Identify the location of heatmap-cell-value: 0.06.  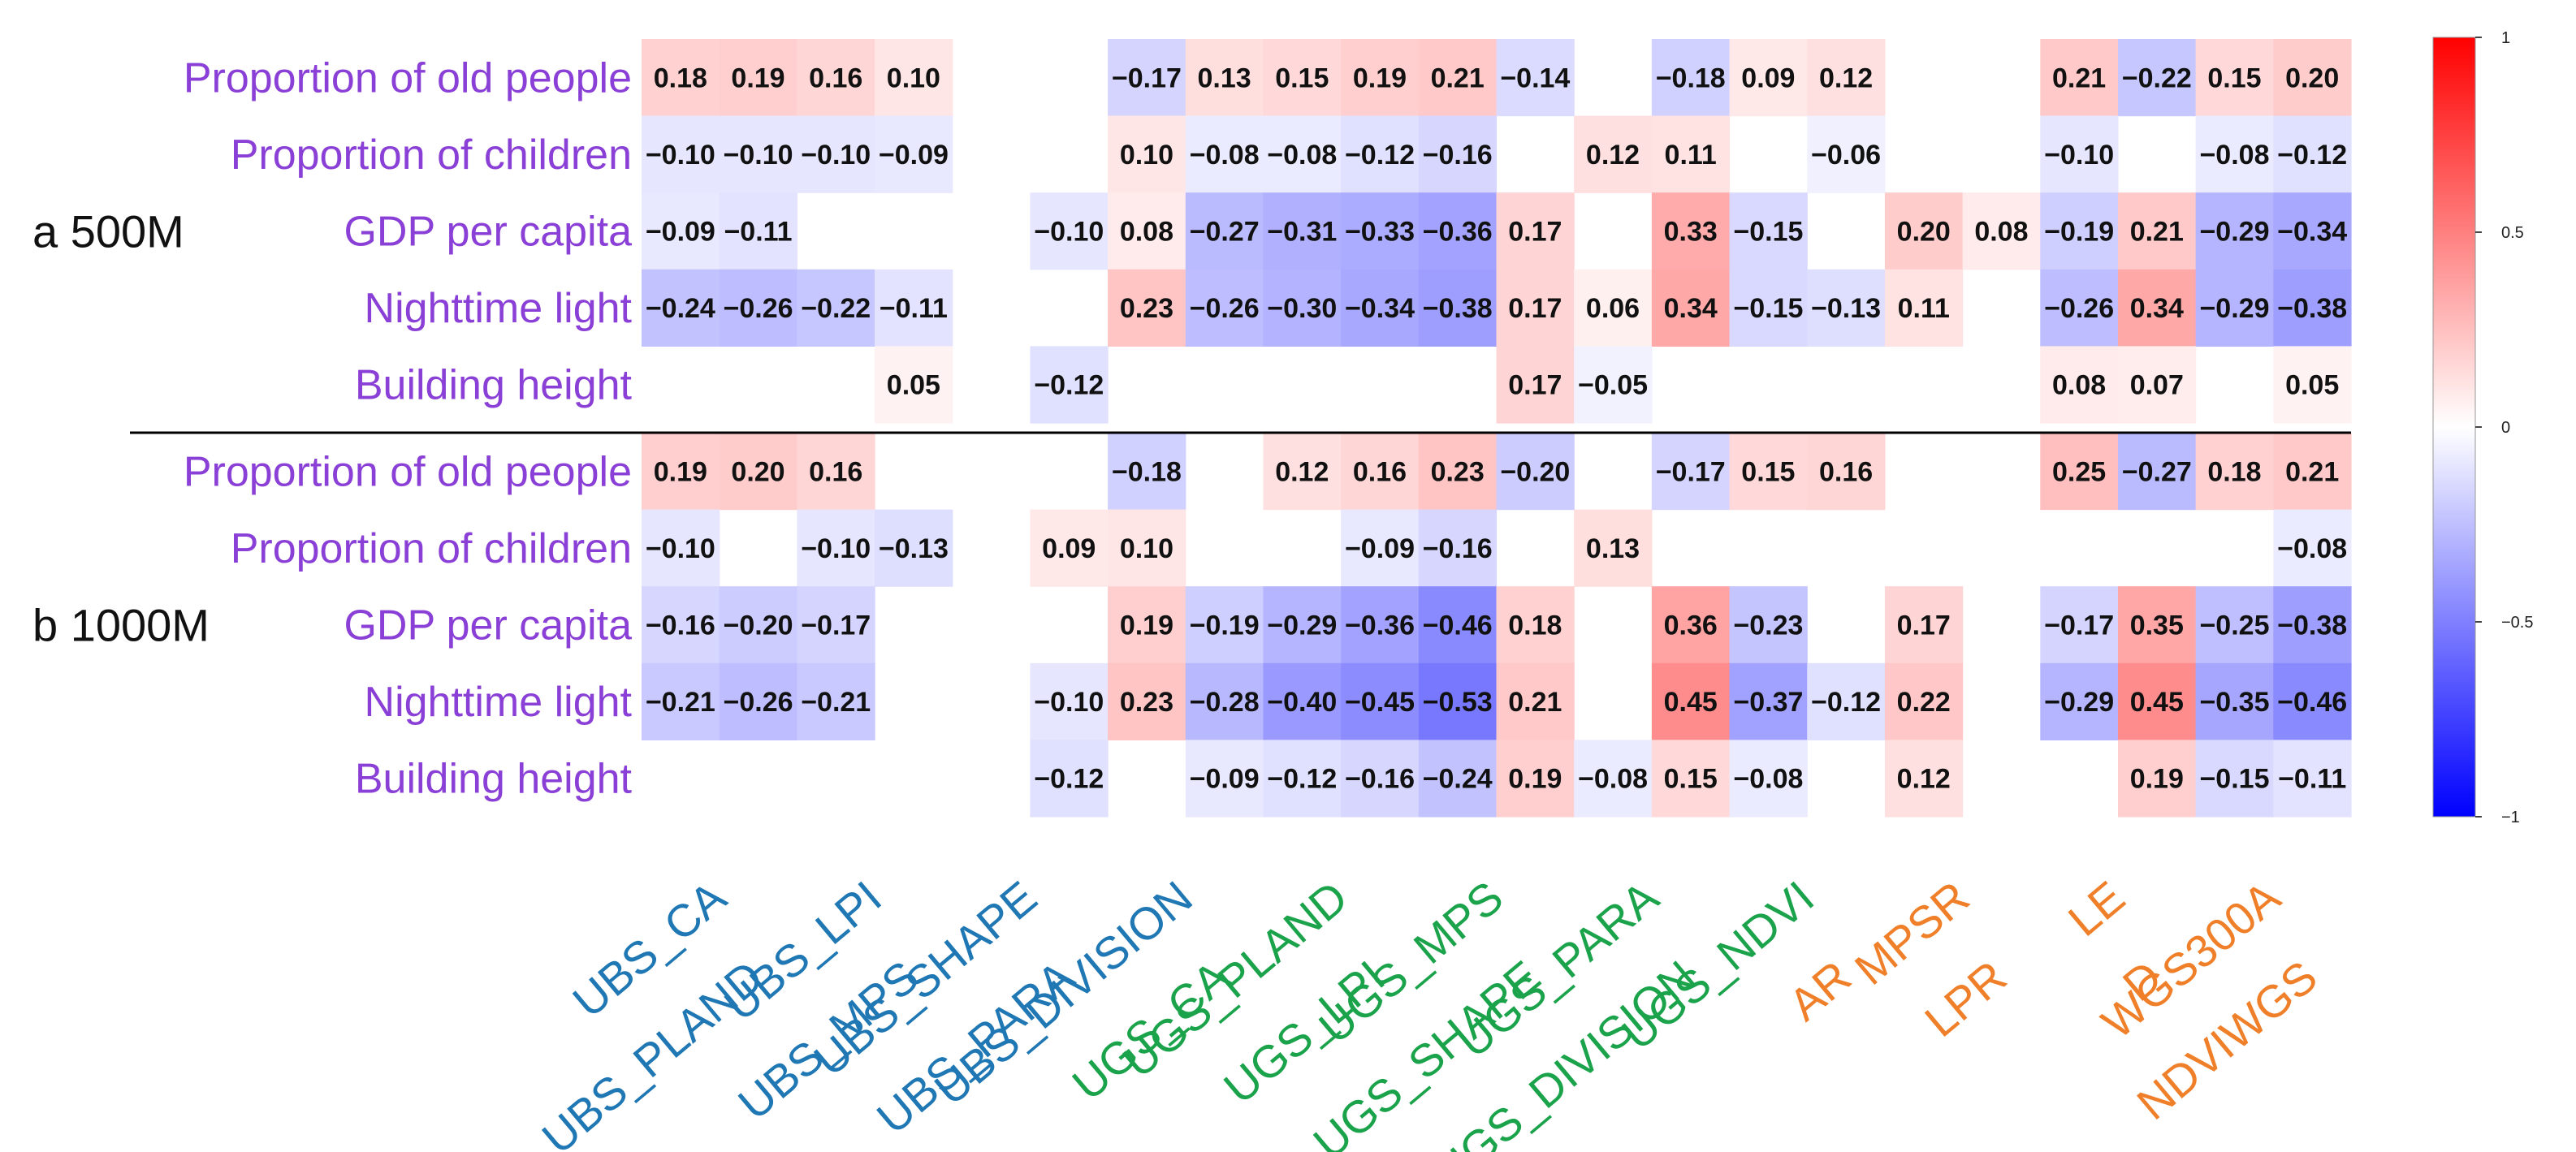
(1613, 308).